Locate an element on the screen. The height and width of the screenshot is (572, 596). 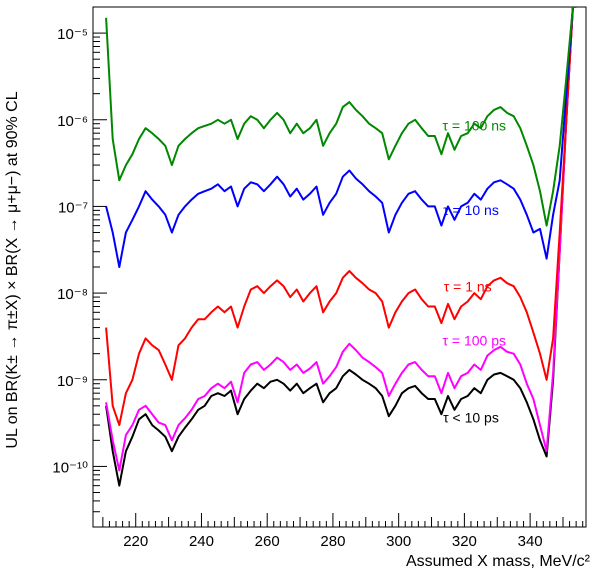
series-label: τ = 10 ns is located at coordinates (471, 210).